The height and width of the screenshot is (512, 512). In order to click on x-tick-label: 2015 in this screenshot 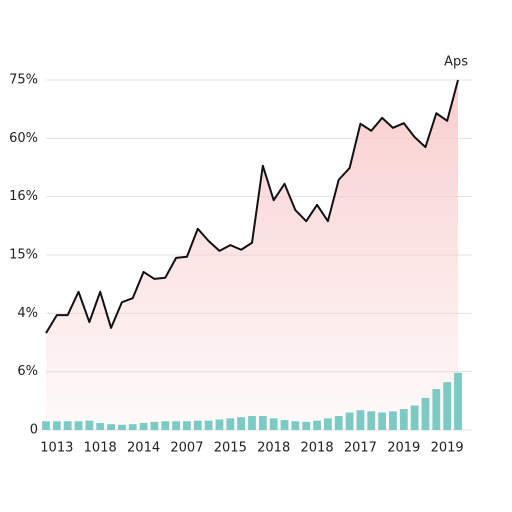, I will do `click(230, 448)`.